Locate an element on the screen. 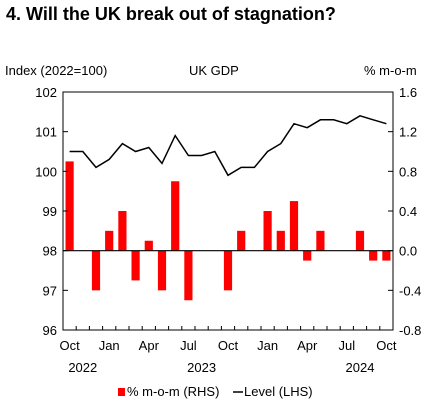  right-tick-label: 0.8 is located at coordinates (408, 171).